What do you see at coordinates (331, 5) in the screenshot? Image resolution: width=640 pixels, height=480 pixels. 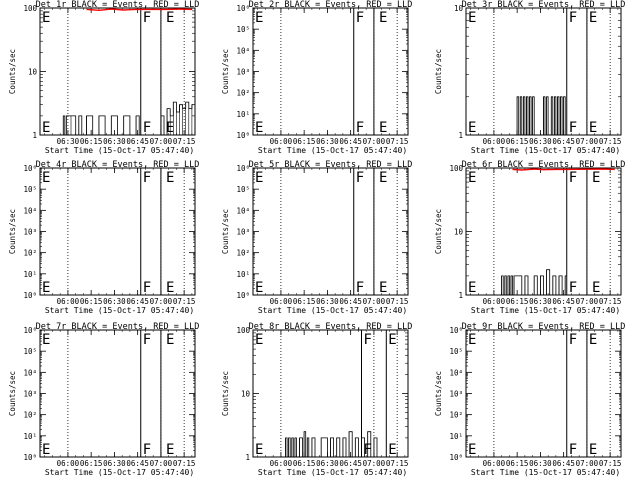 I see `plot-title: Det 2r BLACK = Events, RED = LLD` at bounding box center [331, 5].